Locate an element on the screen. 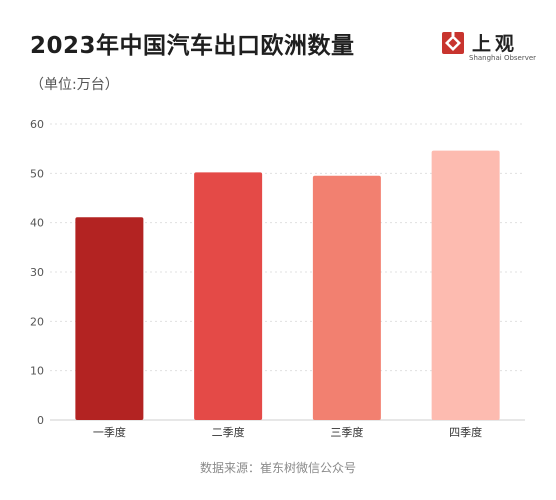 The width and height of the screenshot is (556, 500). y-tick-label: 10 is located at coordinates (37, 371).